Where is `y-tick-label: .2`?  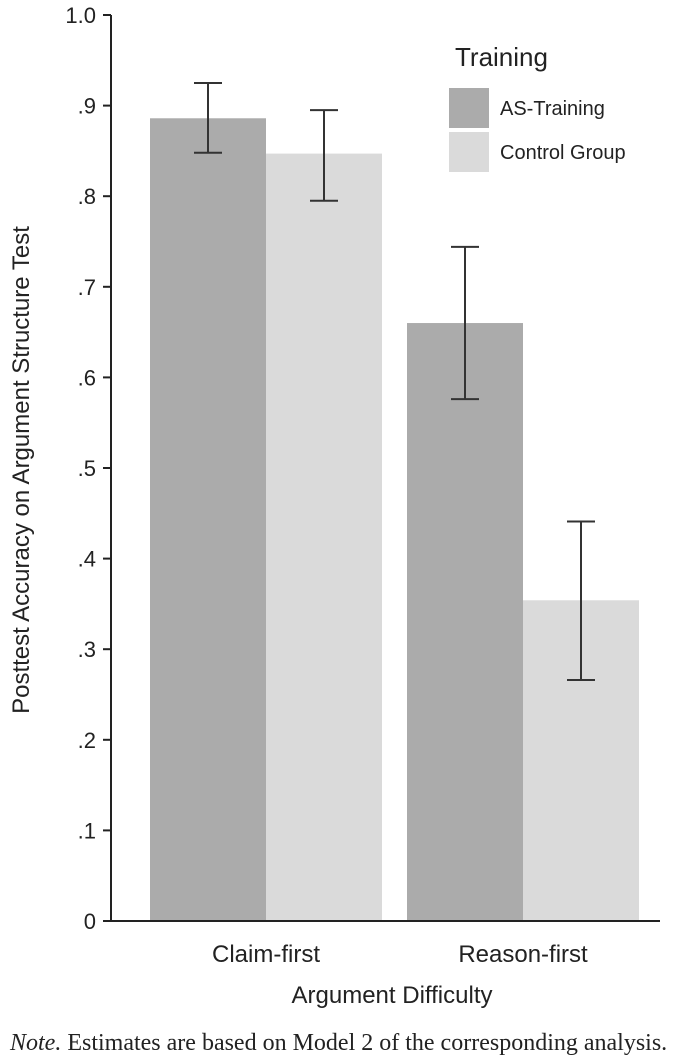
y-tick-label: .2 is located at coordinates (87, 740).